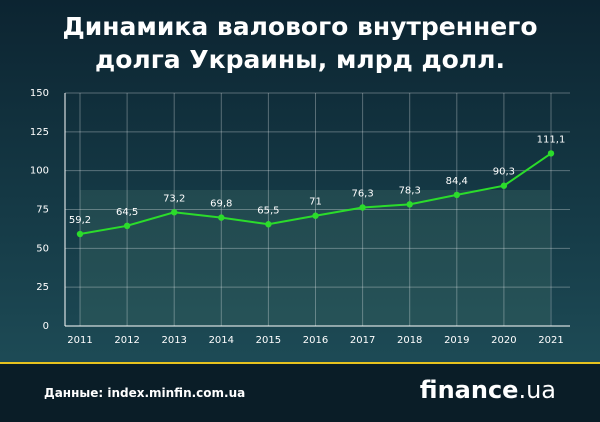  What do you see at coordinates (79, 340) in the screenshot?
I see `x-tick-label: 2011` at bounding box center [79, 340].